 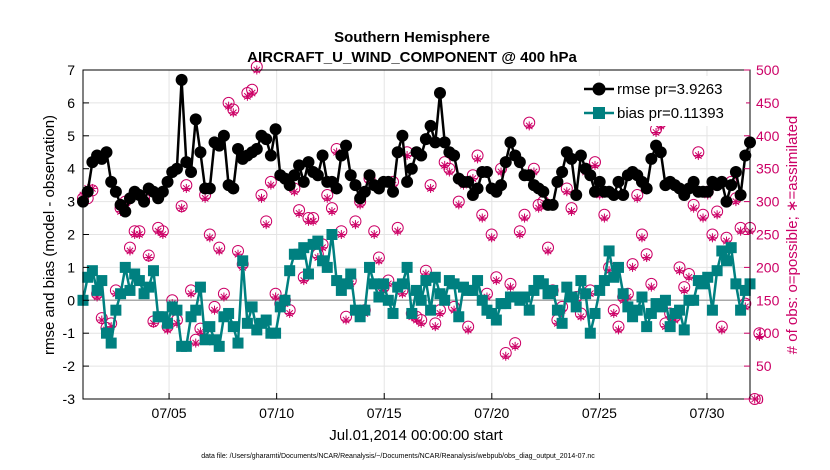 I want to click on x-tick-label: 07/05, so click(x=169, y=413).